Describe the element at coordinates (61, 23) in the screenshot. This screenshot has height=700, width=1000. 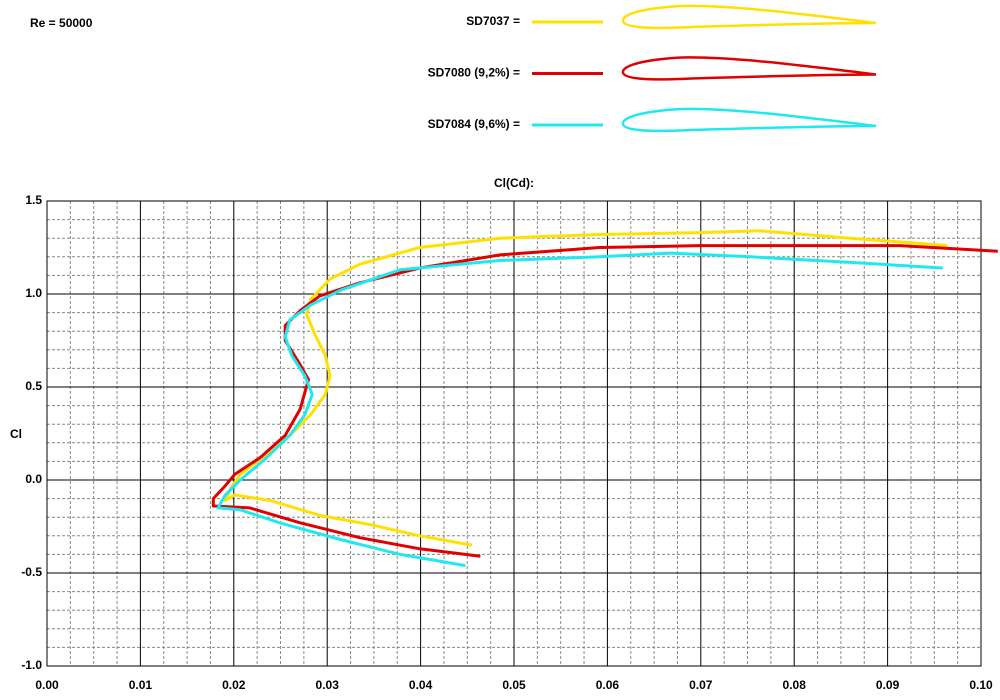
I see `annotation: Re = 50000` at that location.